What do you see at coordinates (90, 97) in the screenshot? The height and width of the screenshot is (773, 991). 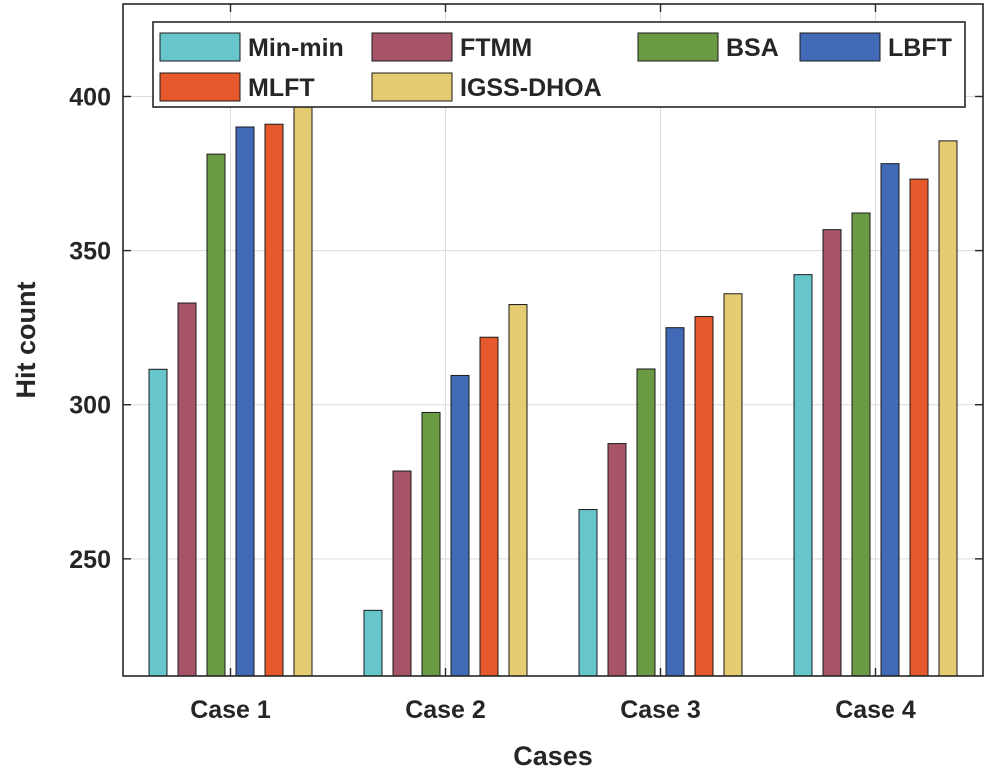 I see `y-tick-label: 400` at bounding box center [90, 97].